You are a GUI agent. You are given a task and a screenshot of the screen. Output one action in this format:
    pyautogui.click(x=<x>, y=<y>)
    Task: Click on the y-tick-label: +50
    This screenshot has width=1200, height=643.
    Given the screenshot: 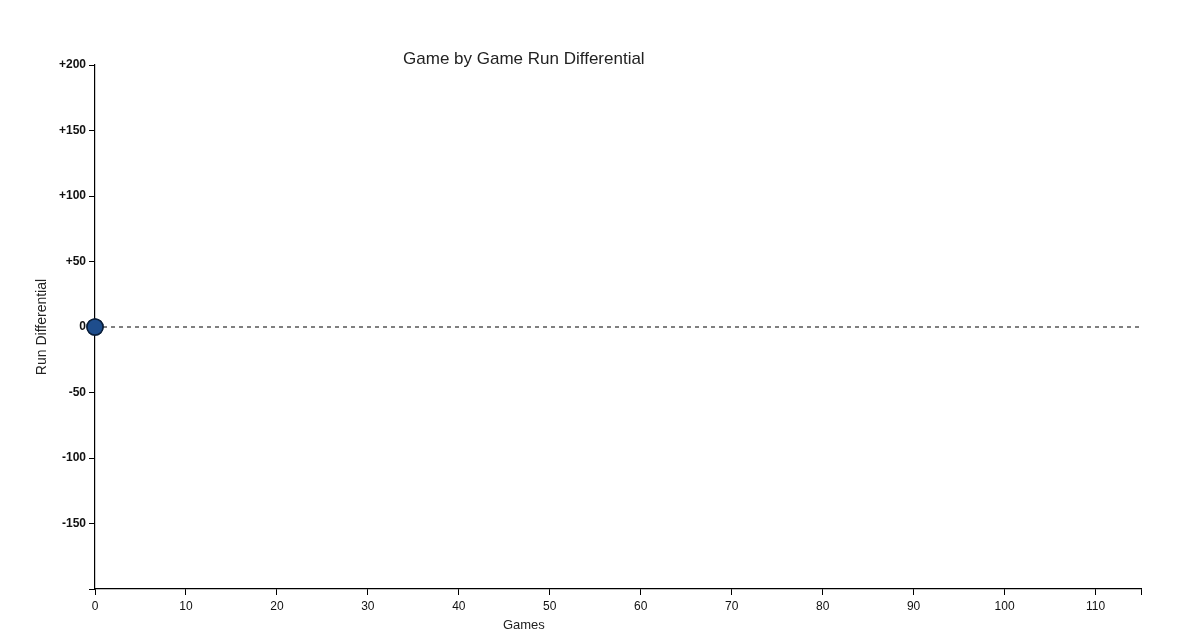 What is the action you would take?
    pyautogui.click(x=76, y=260)
    